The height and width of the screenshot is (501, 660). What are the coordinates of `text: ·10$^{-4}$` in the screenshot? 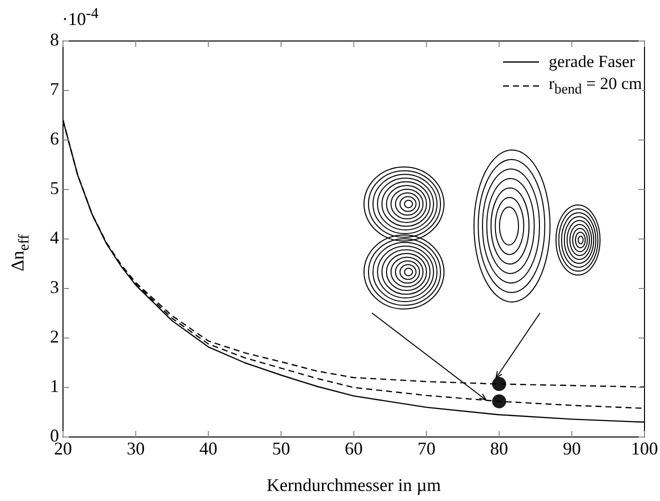 It's located at (80, 18).